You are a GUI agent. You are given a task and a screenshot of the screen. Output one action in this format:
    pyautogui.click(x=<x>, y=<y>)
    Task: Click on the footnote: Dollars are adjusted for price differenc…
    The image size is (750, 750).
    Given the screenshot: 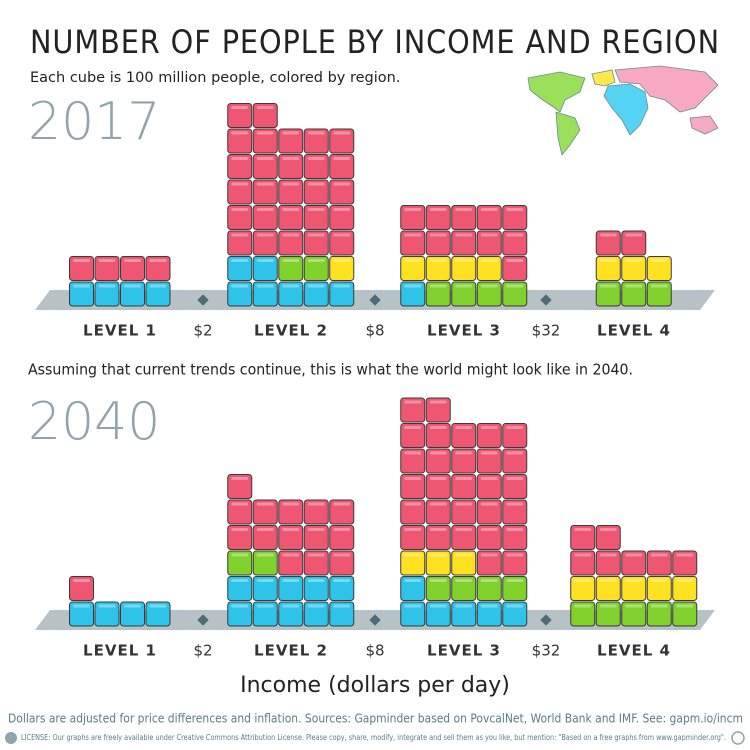 What is the action you would take?
    pyautogui.click(x=375, y=718)
    